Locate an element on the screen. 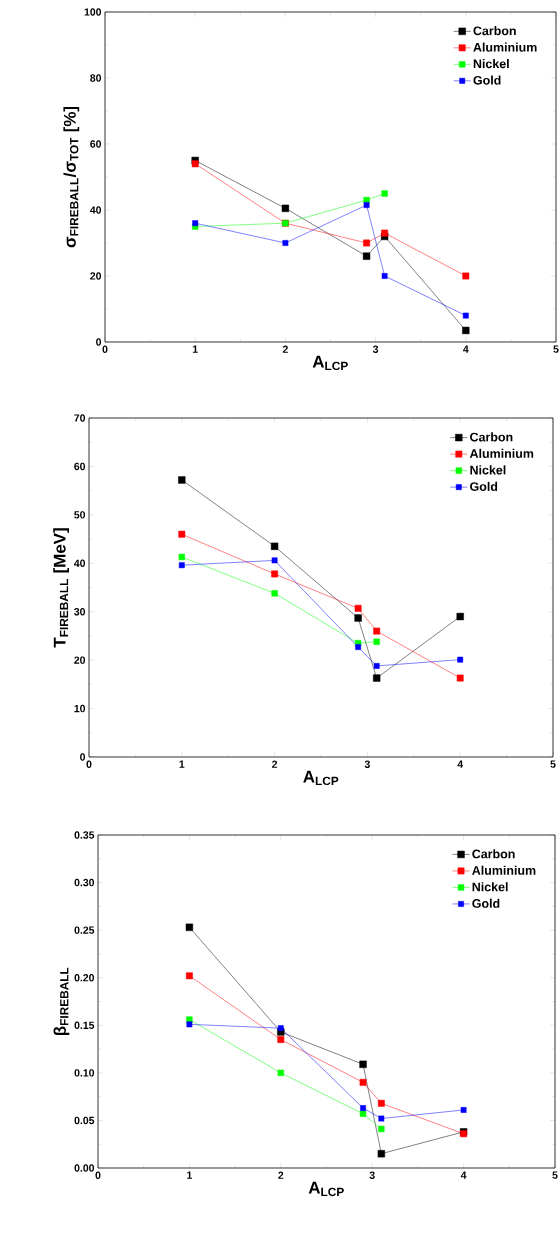 The height and width of the screenshot is (1236, 559). y-tick-label: 0.25 is located at coordinates (84, 930).